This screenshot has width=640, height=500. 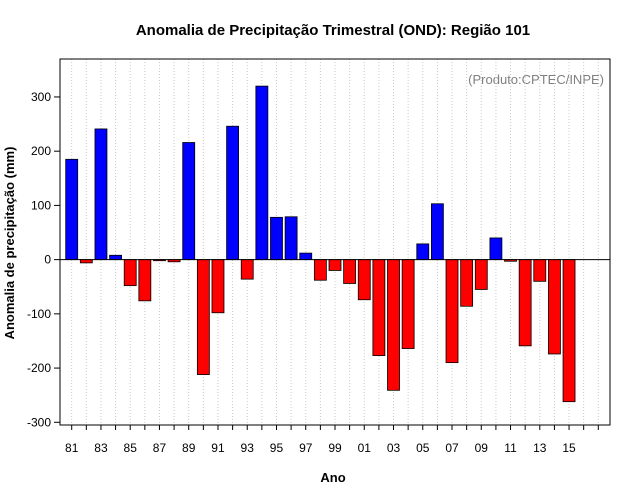 What do you see at coordinates (536, 79) in the screenshot?
I see `credit-label: (Produto:CPTEC/INPE)` at bounding box center [536, 79].